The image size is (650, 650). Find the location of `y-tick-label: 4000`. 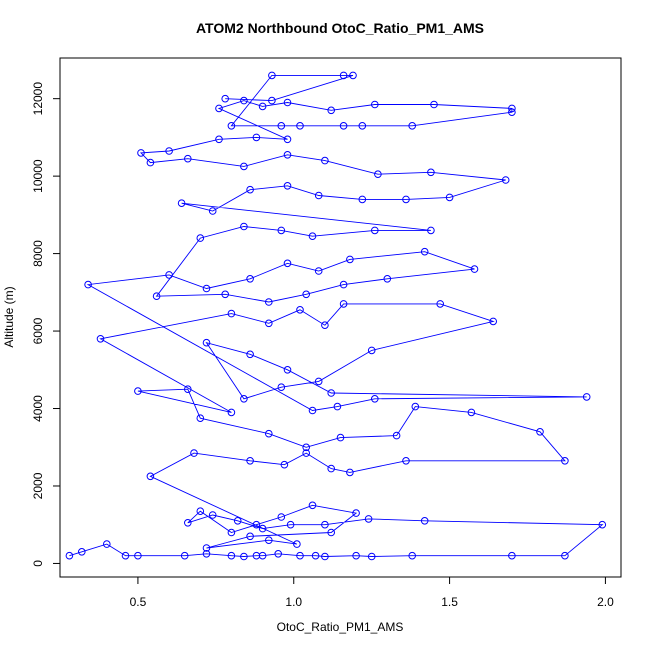

y-tick-label: 4000 is located at coordinates (38, 408).